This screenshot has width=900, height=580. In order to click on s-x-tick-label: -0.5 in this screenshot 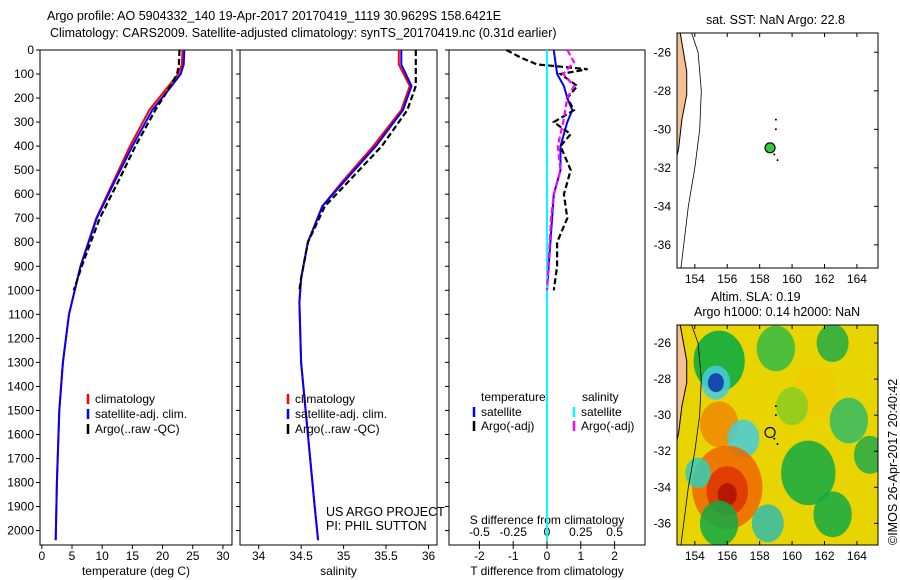, I will do `click(479, 532)`.